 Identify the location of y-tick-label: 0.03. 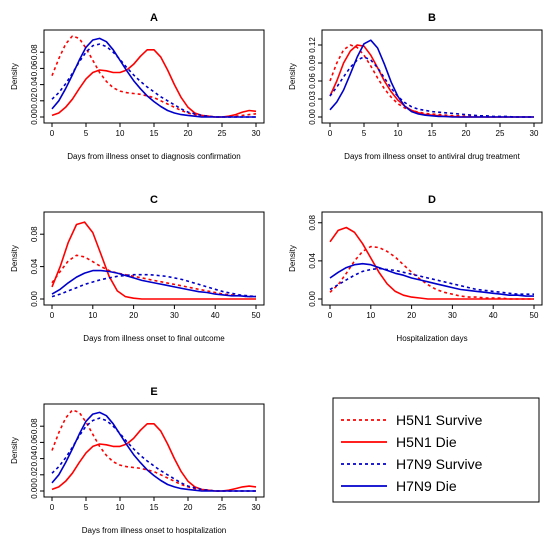
(312, 99).